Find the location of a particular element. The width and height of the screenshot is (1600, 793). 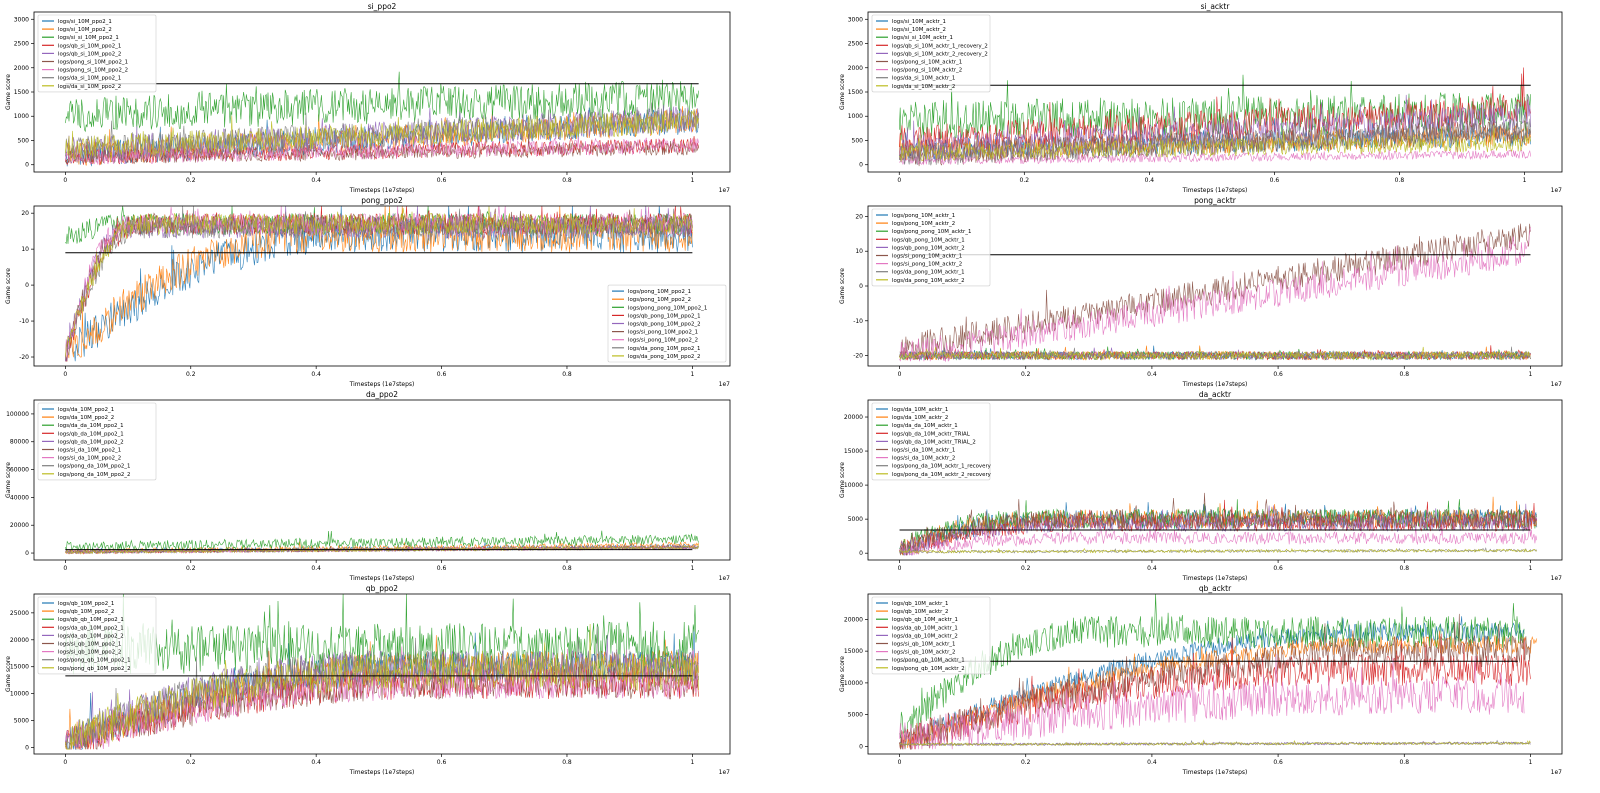

chart-title: si_acktr is located at coordinates (1216, 6).